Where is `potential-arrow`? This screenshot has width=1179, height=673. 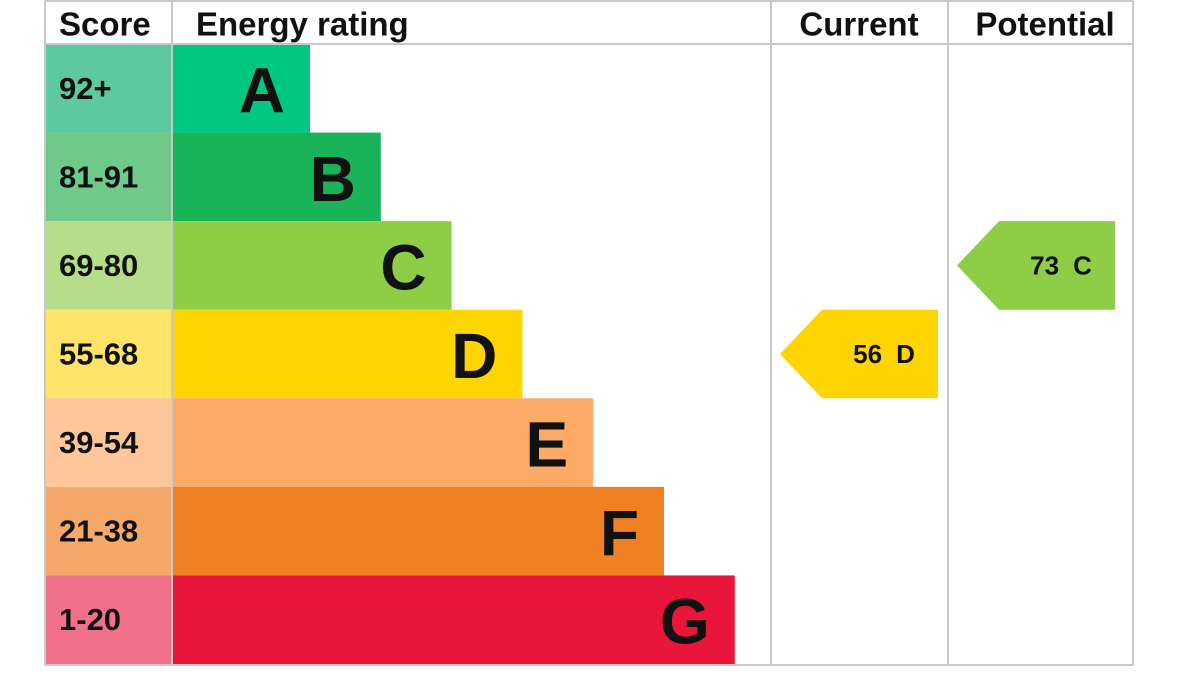 potential-arrow is located at coordinates (1036, 265).